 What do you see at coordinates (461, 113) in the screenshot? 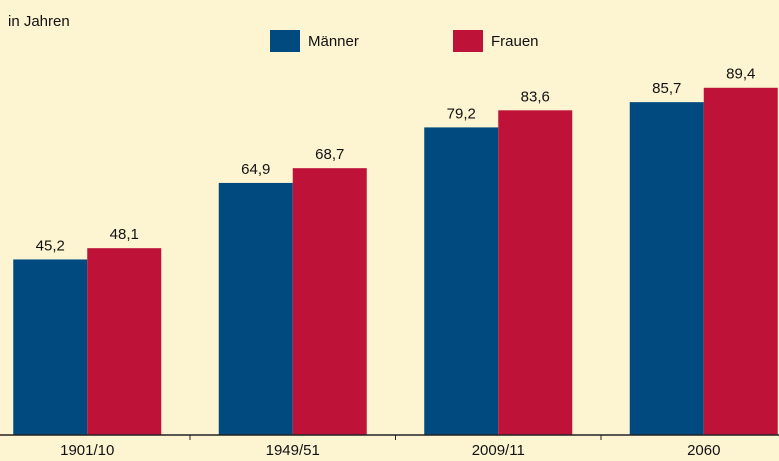
I see `value-label: 79,2` at bounding box center [461, 113].